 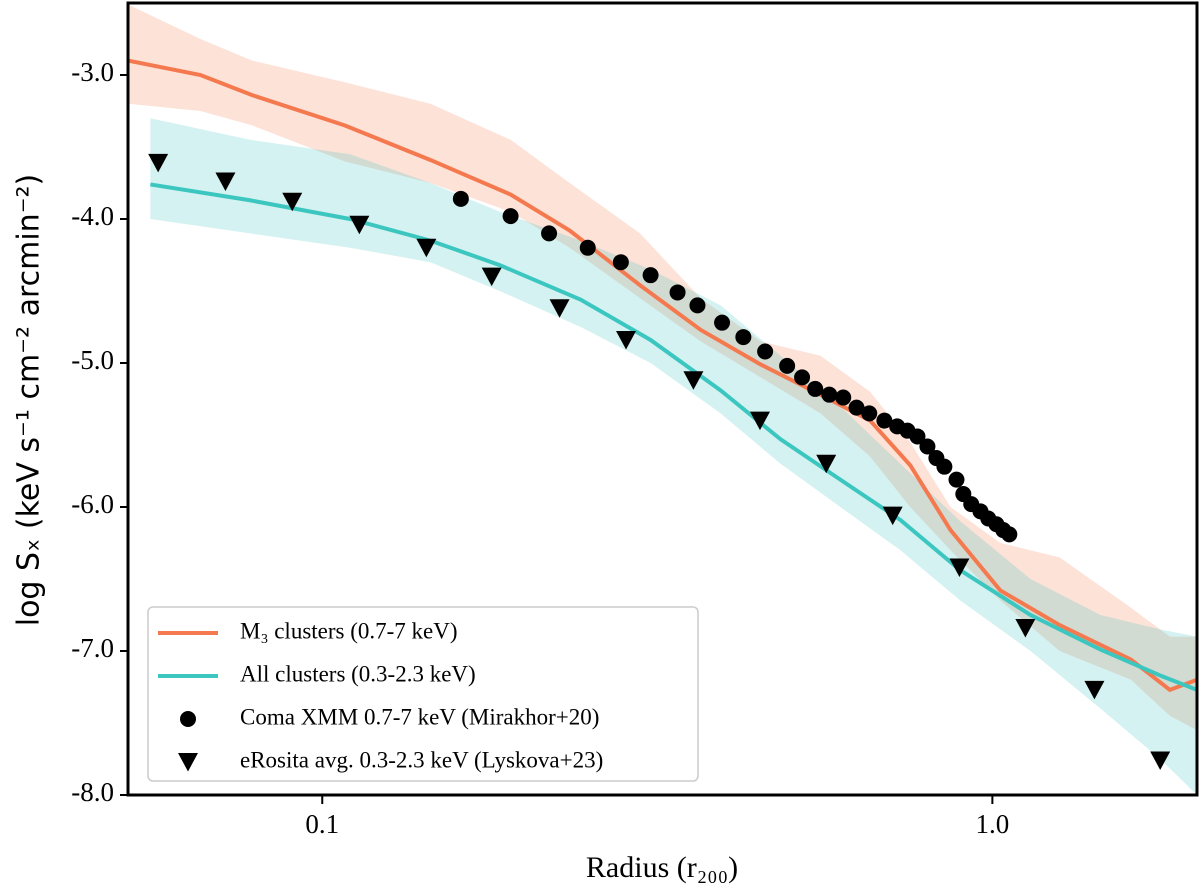 What do you see at coordinates (662, 867) in the screenshot?
I see `x-axis-label: Radius (r₂₀₀)` at bounding box center [662, 867].